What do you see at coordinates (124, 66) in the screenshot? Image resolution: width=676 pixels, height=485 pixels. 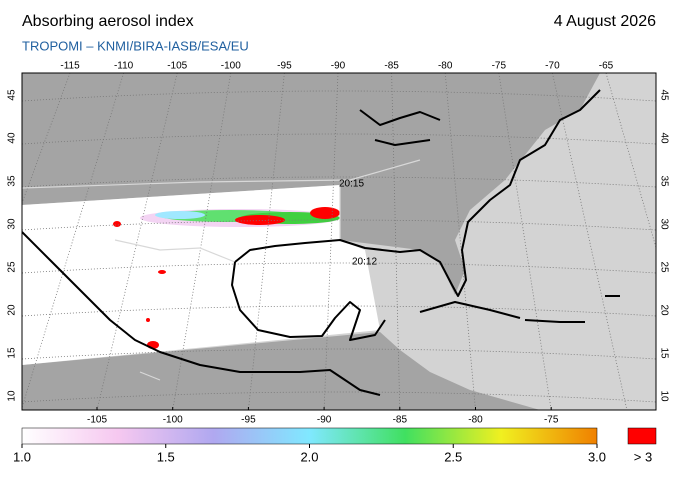 I see `top-longitude-label: -110` at bounding box center [124, 66].